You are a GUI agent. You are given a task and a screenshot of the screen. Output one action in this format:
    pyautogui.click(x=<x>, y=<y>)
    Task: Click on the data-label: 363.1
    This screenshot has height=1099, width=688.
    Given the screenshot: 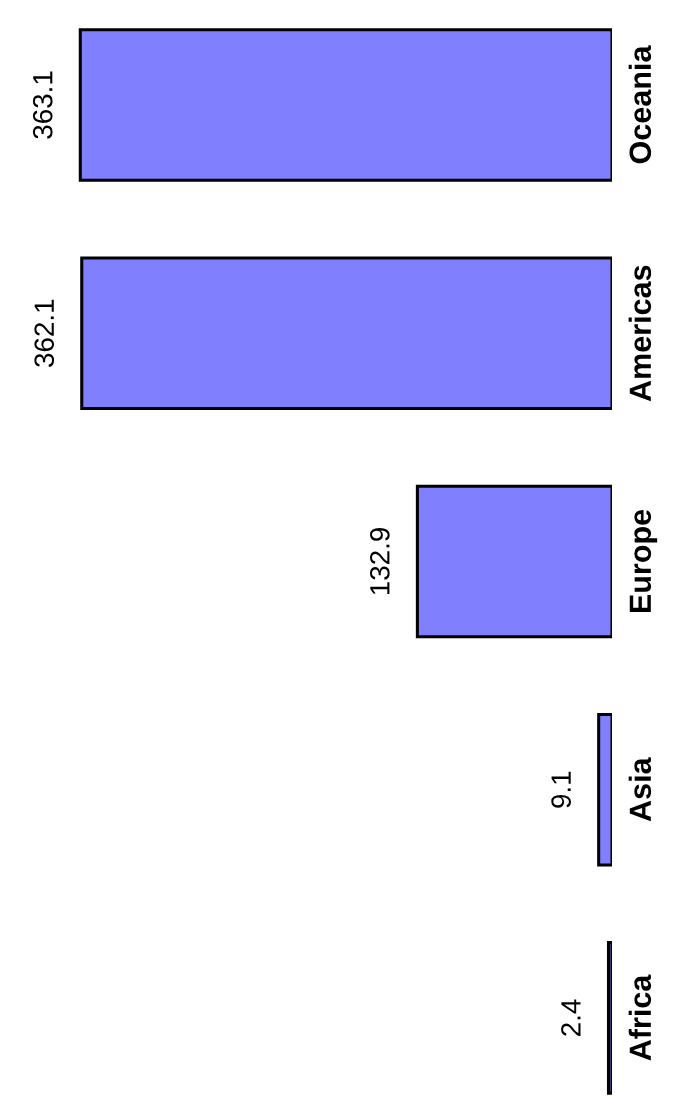 What is the action you would take?
    pyautogui.click(x=42, y=105)
    